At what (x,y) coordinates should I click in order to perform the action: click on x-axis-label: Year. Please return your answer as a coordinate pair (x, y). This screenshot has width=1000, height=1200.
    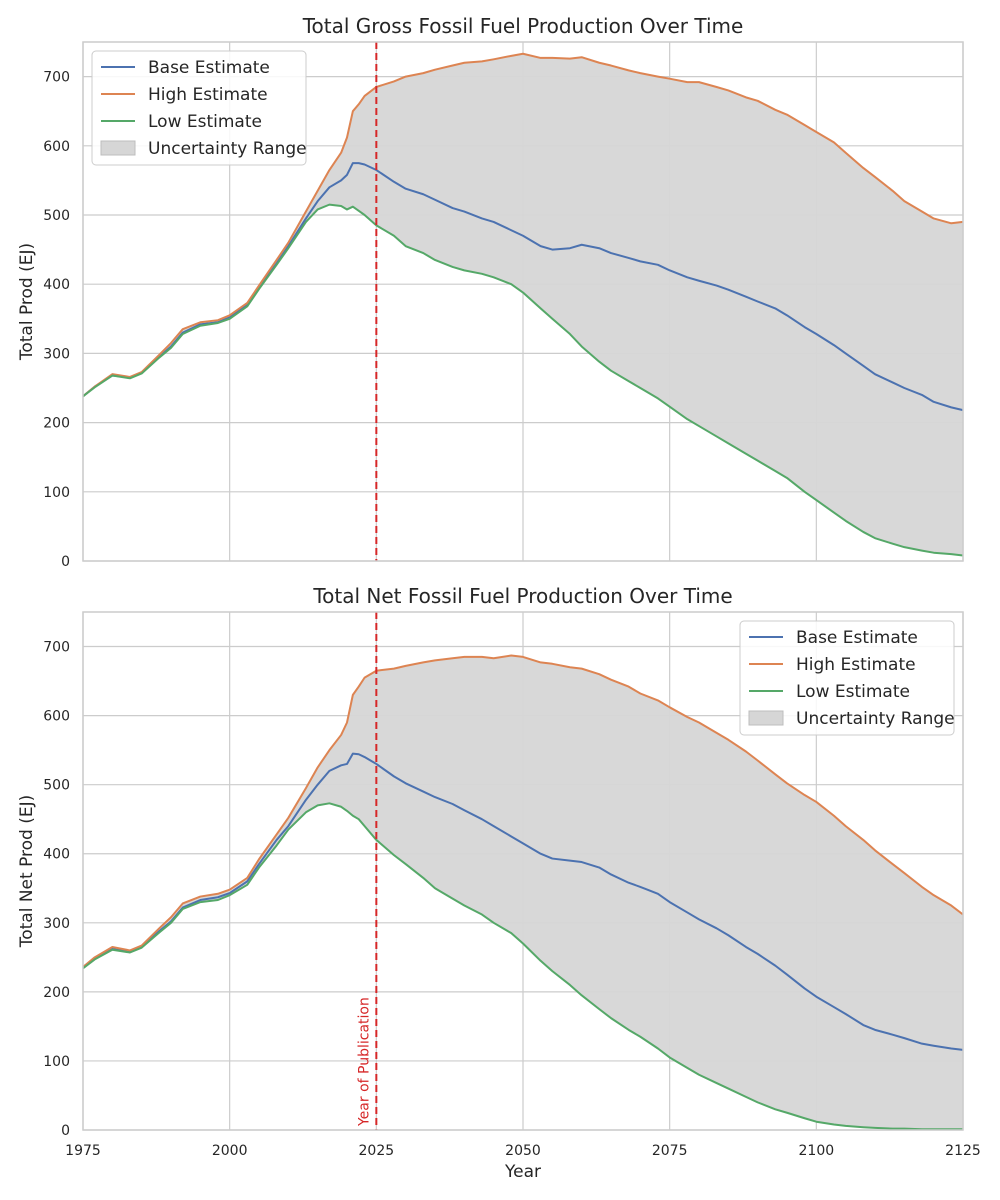
    Looking at the image, I should click on (522, 1172).